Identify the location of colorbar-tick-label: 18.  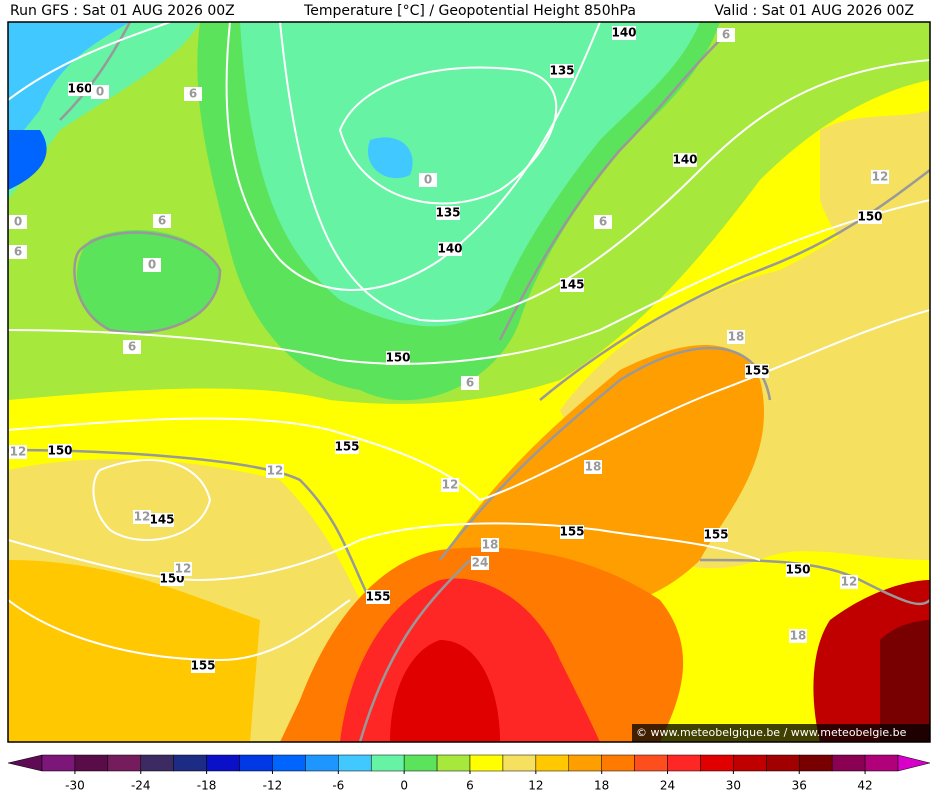
(601, 786).